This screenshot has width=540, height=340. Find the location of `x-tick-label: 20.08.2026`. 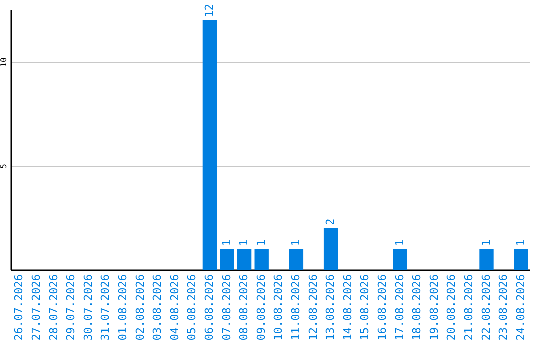

x-tick-label: 20.08.2026 is located at coordinates (451, 307).